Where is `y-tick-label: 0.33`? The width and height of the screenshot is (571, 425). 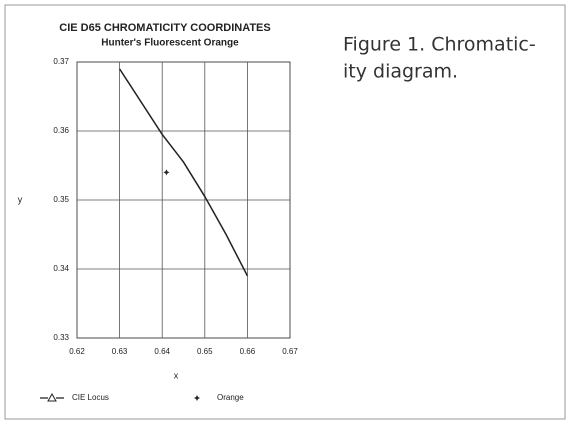 y-tick-label: 0.33 is located at coordinates (61, 337).